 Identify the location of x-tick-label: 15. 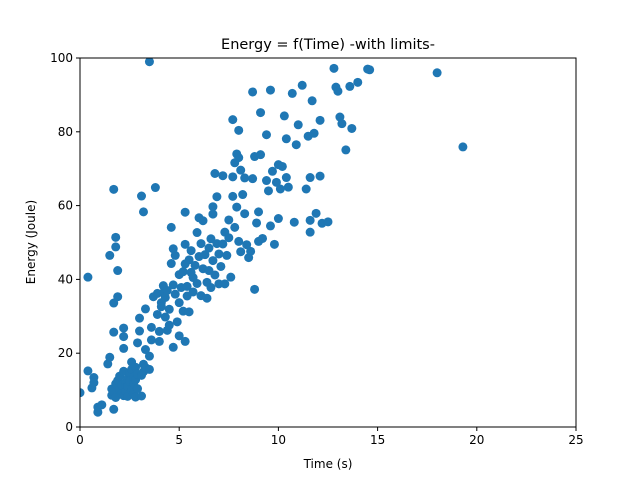
(377, 440).